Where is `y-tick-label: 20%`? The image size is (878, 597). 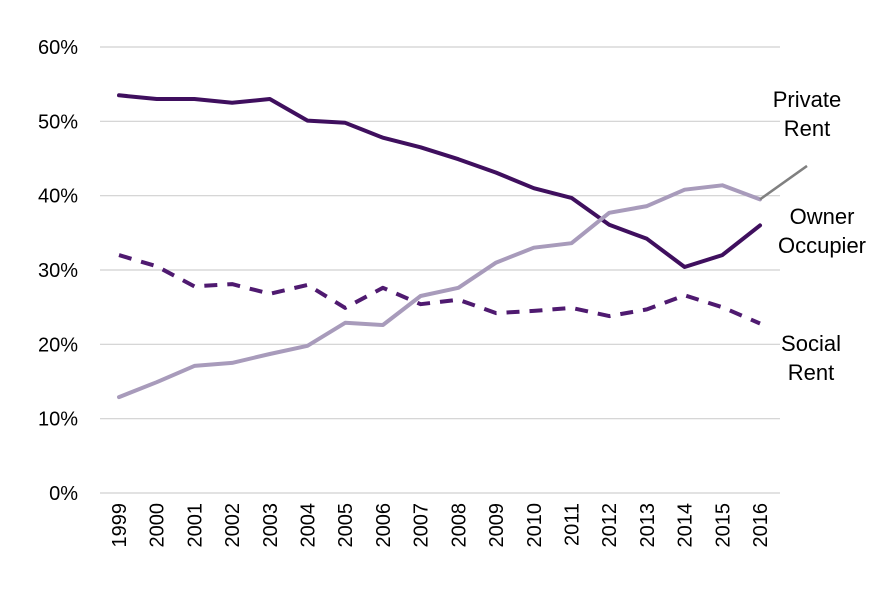 y-tick-label: 20% is located at coordinates (58, 345).